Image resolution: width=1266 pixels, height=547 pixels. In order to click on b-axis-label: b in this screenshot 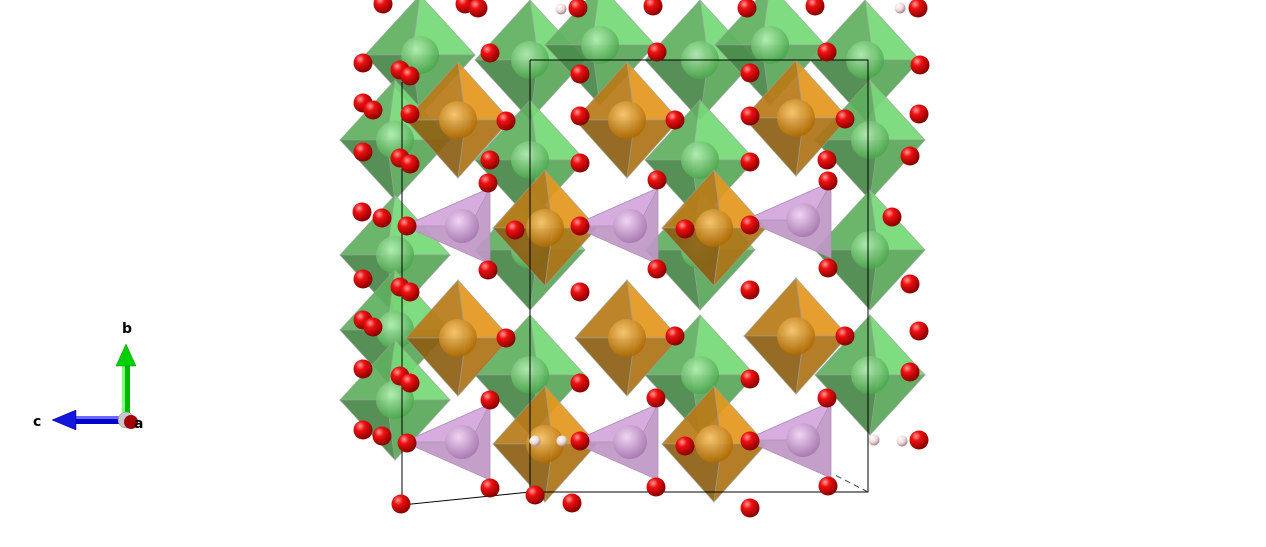, I will do `click(127, 329)`.